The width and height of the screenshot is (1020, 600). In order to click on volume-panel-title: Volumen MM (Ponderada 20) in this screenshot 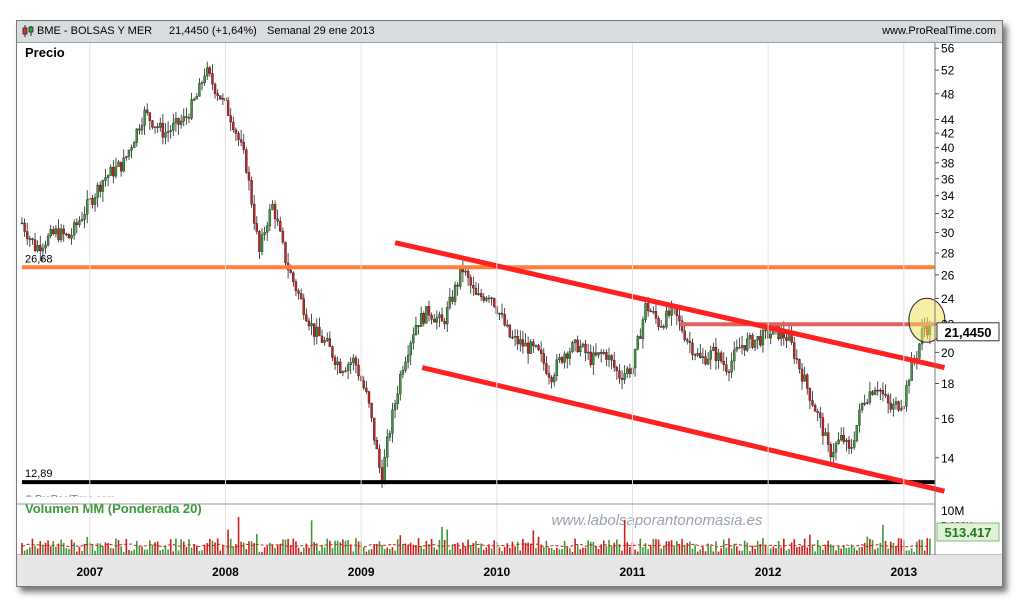, I will do `click(113, 508)`.